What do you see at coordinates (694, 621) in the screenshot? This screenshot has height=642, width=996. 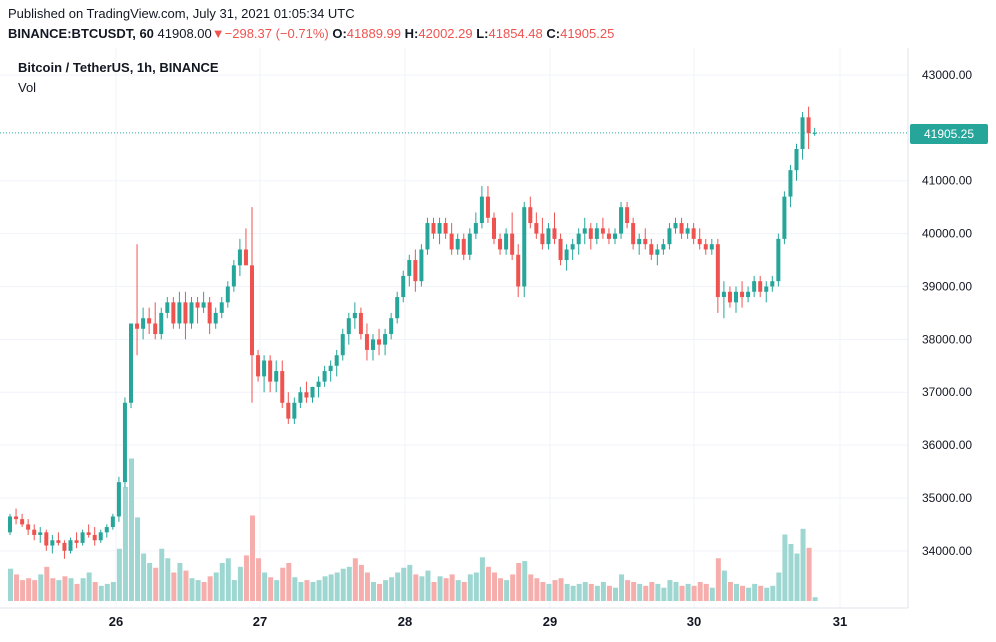 I see `time-tick-label: 30` at bounding box center [694, 621].